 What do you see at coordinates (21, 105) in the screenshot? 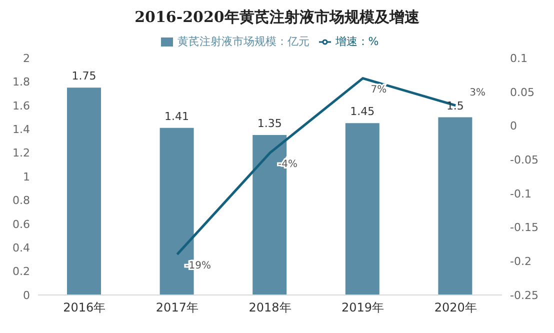
I see `y-tick-label: 1.6` at bounding box center [21, 105].